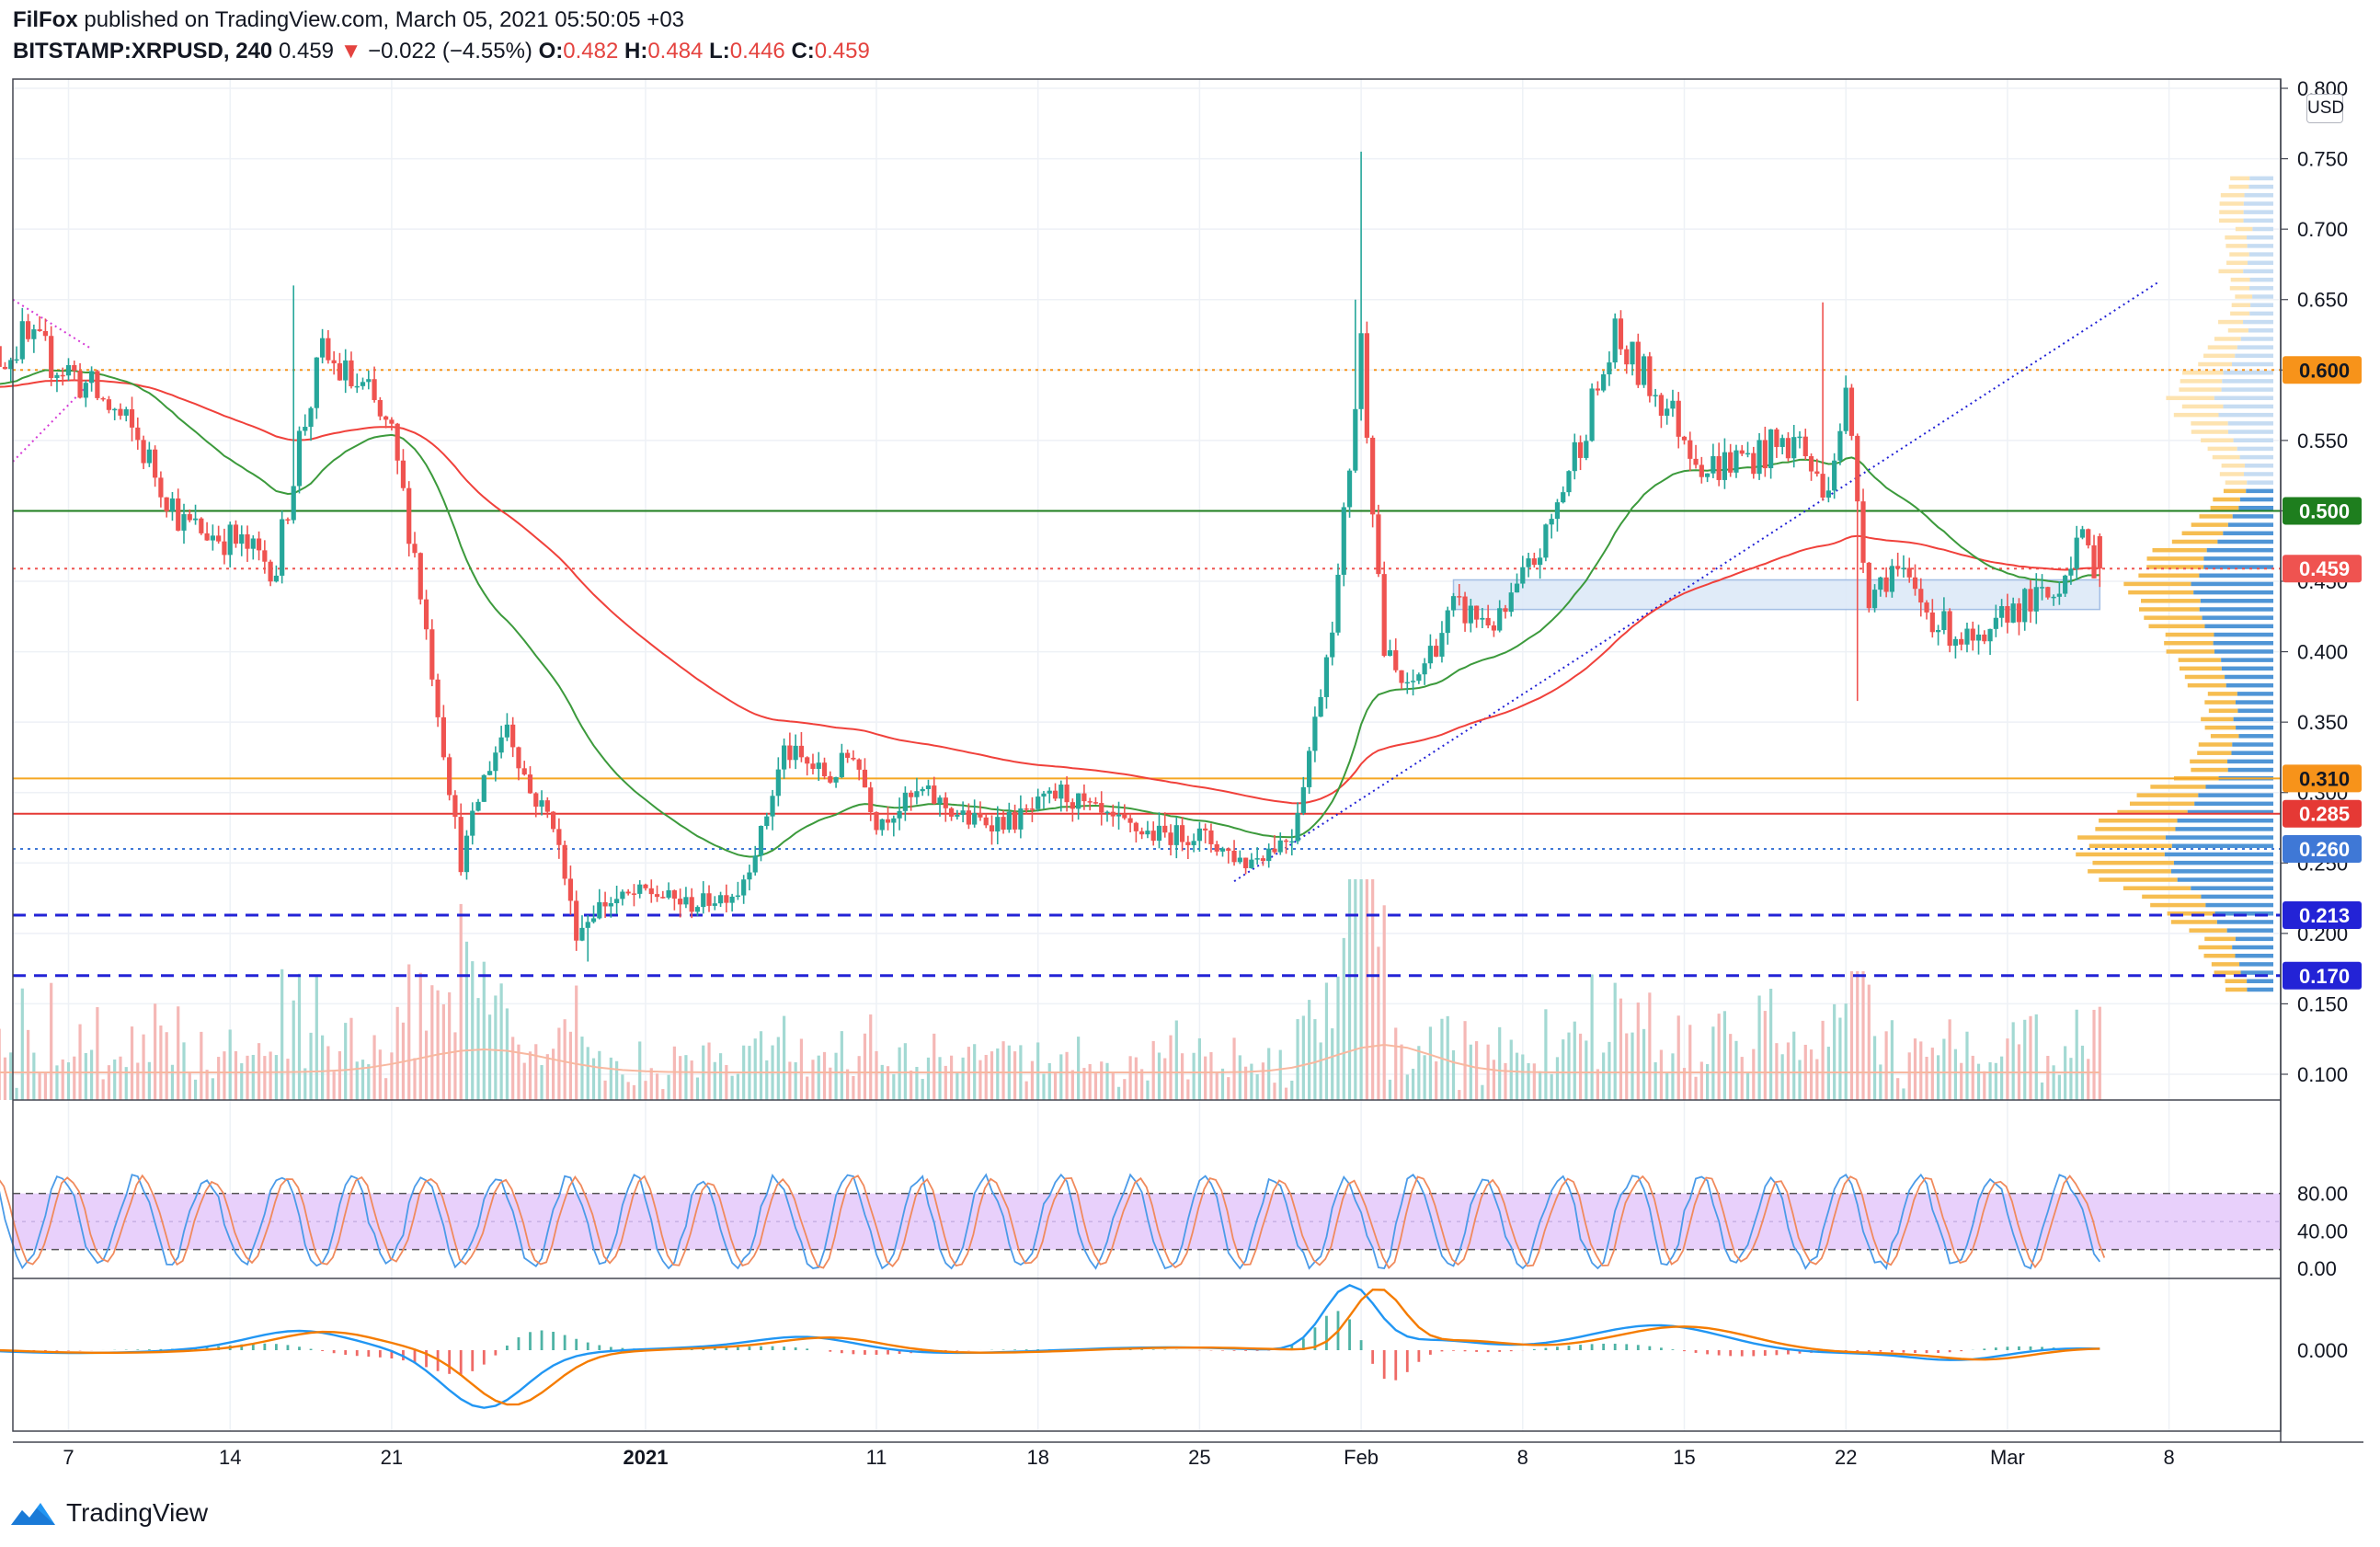 This screenshot has height=1547, width=2380. What do you see at coordinates (646, 1457) in the screenshot?
I see `time-tick-label: 2021` at bounding box center [646, 1457].